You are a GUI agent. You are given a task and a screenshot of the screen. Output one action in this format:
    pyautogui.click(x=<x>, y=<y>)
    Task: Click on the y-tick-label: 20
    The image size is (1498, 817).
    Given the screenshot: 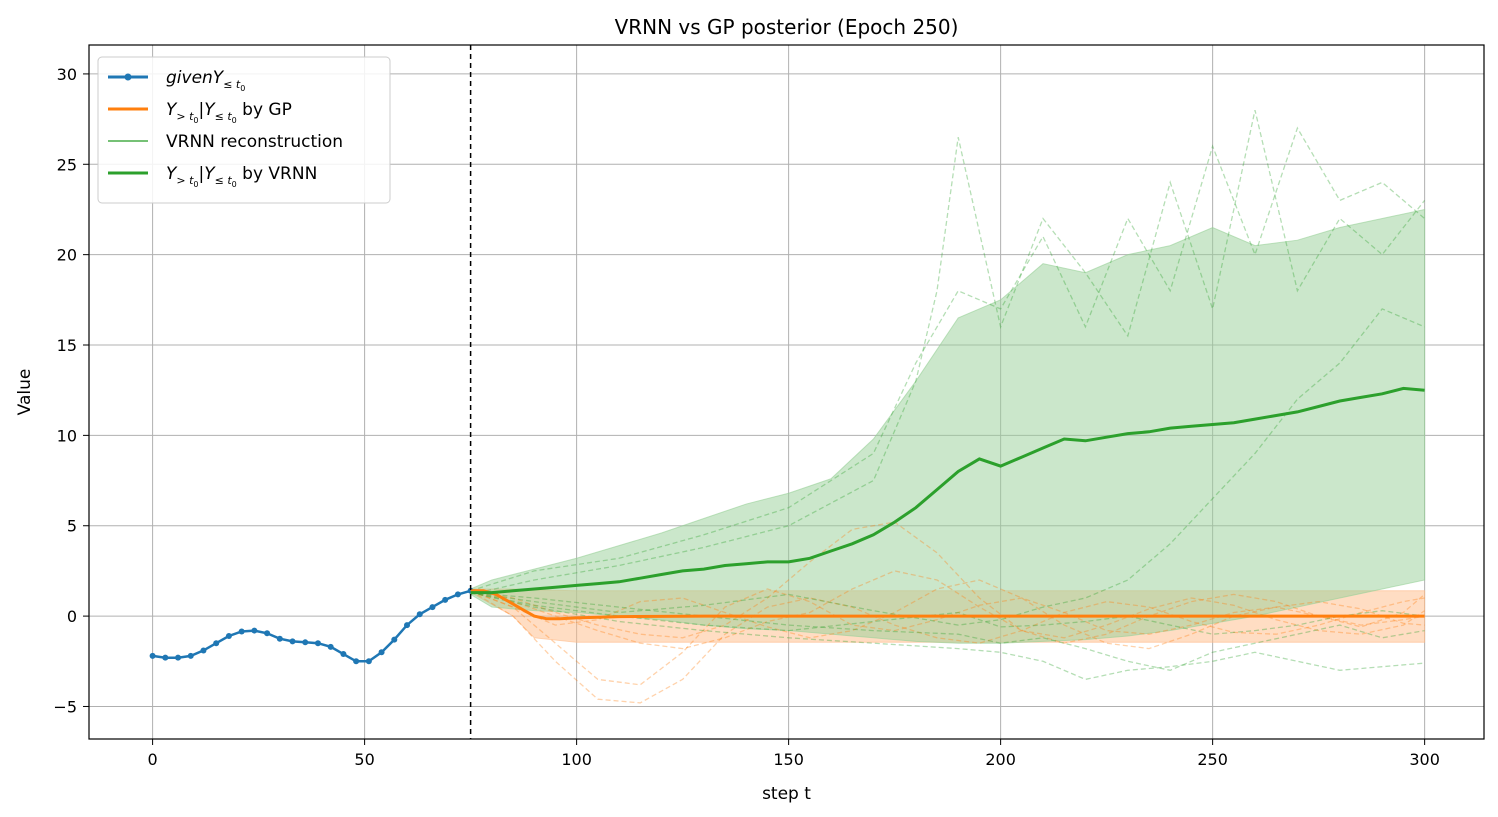 What is the action you would take?
    pyautogui.click(x=67, y=255)
    